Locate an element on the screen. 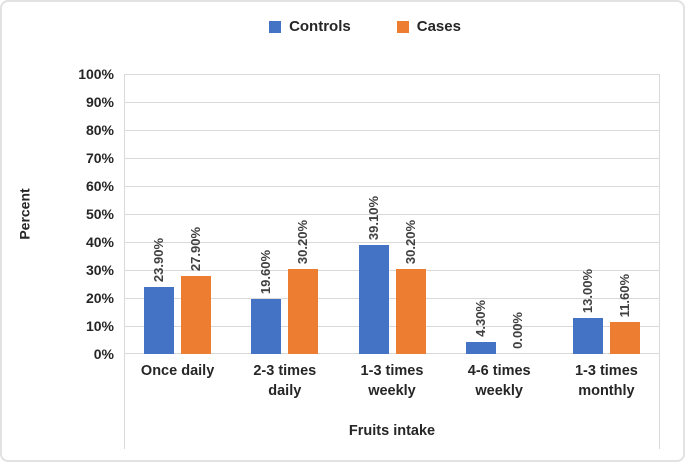 The width and height of the screenshot is (685, 462). controls-swatch-icon is located at coordinates (275, 26).